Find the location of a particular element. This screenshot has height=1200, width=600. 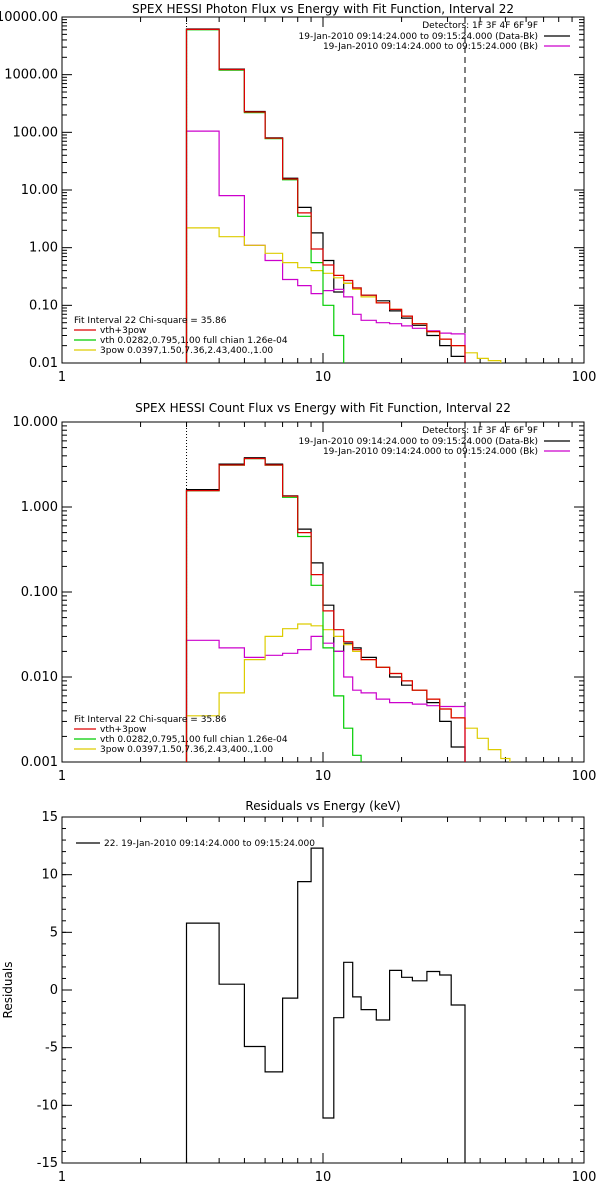

y-tick-label: 0.010 is located at coordinates (39, 677).